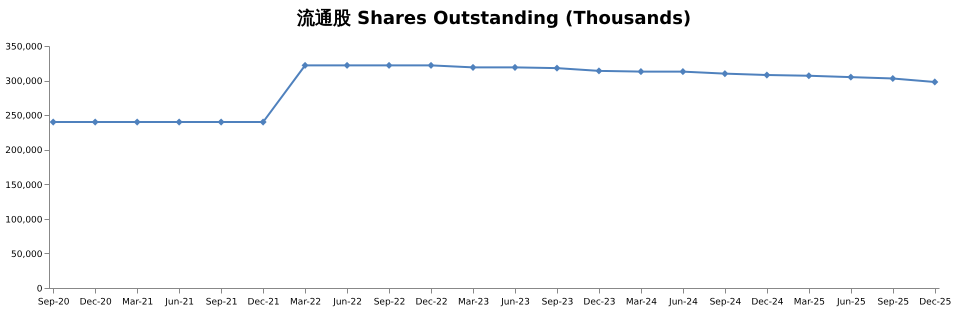 Image resolution: width=971 pixels, height=331 pixels. Describe the element at coordinates (558, 303) in the screenshot. I see `x-tick-label: Sep-23` at that location.